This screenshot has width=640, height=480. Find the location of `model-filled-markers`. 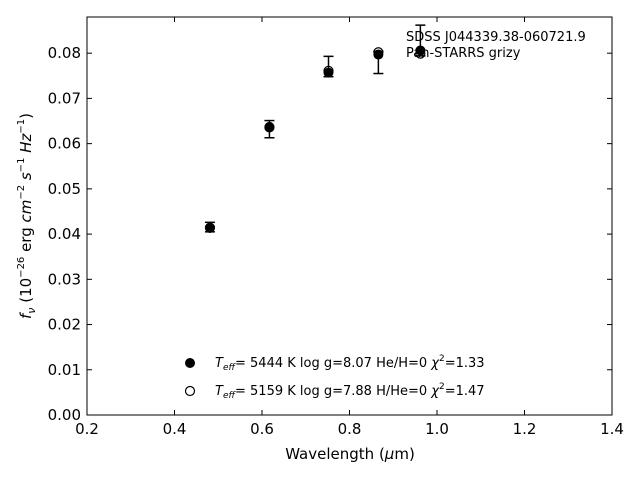

model-filled-markers is located at coordinates (315, 139).